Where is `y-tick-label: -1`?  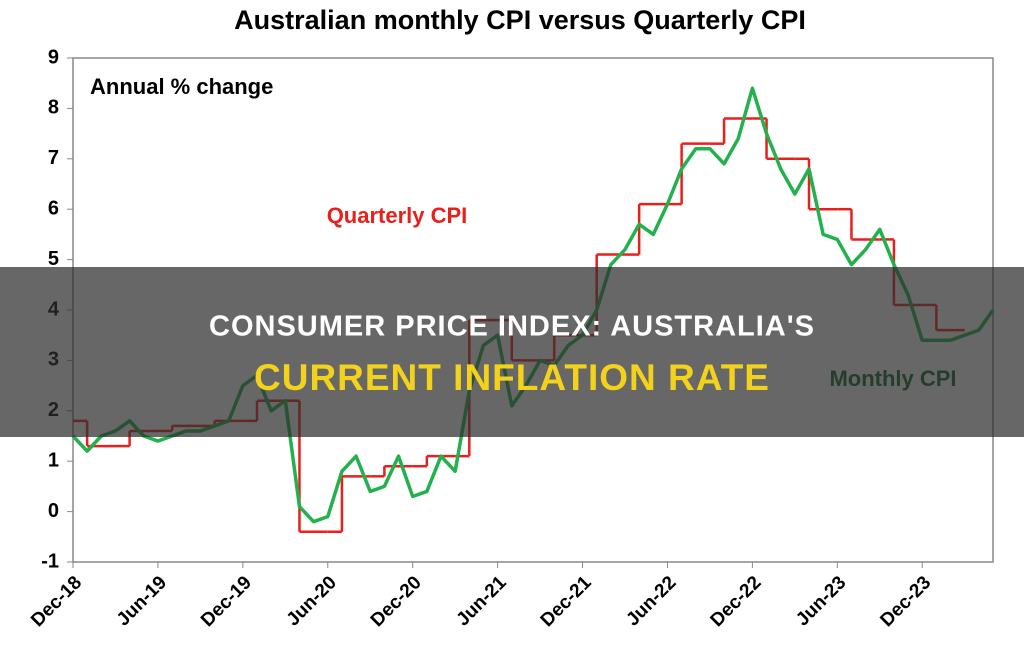 y-tick-label: -1 is located at coordinates (50, 561).